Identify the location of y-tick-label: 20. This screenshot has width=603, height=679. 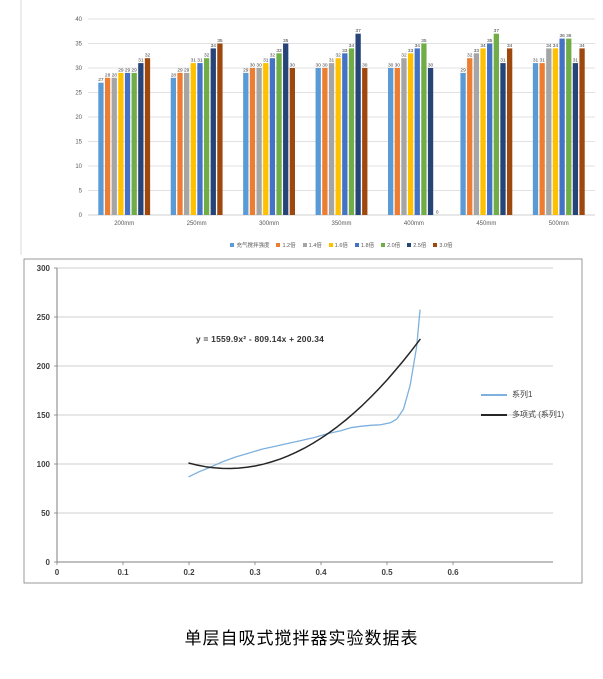
(78, 118).